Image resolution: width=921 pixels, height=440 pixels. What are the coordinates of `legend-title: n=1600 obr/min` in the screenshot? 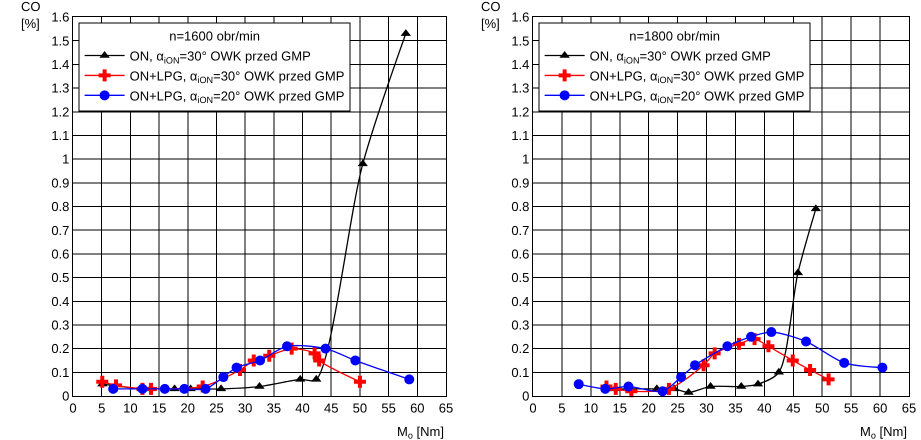 It's located at (214, 36).